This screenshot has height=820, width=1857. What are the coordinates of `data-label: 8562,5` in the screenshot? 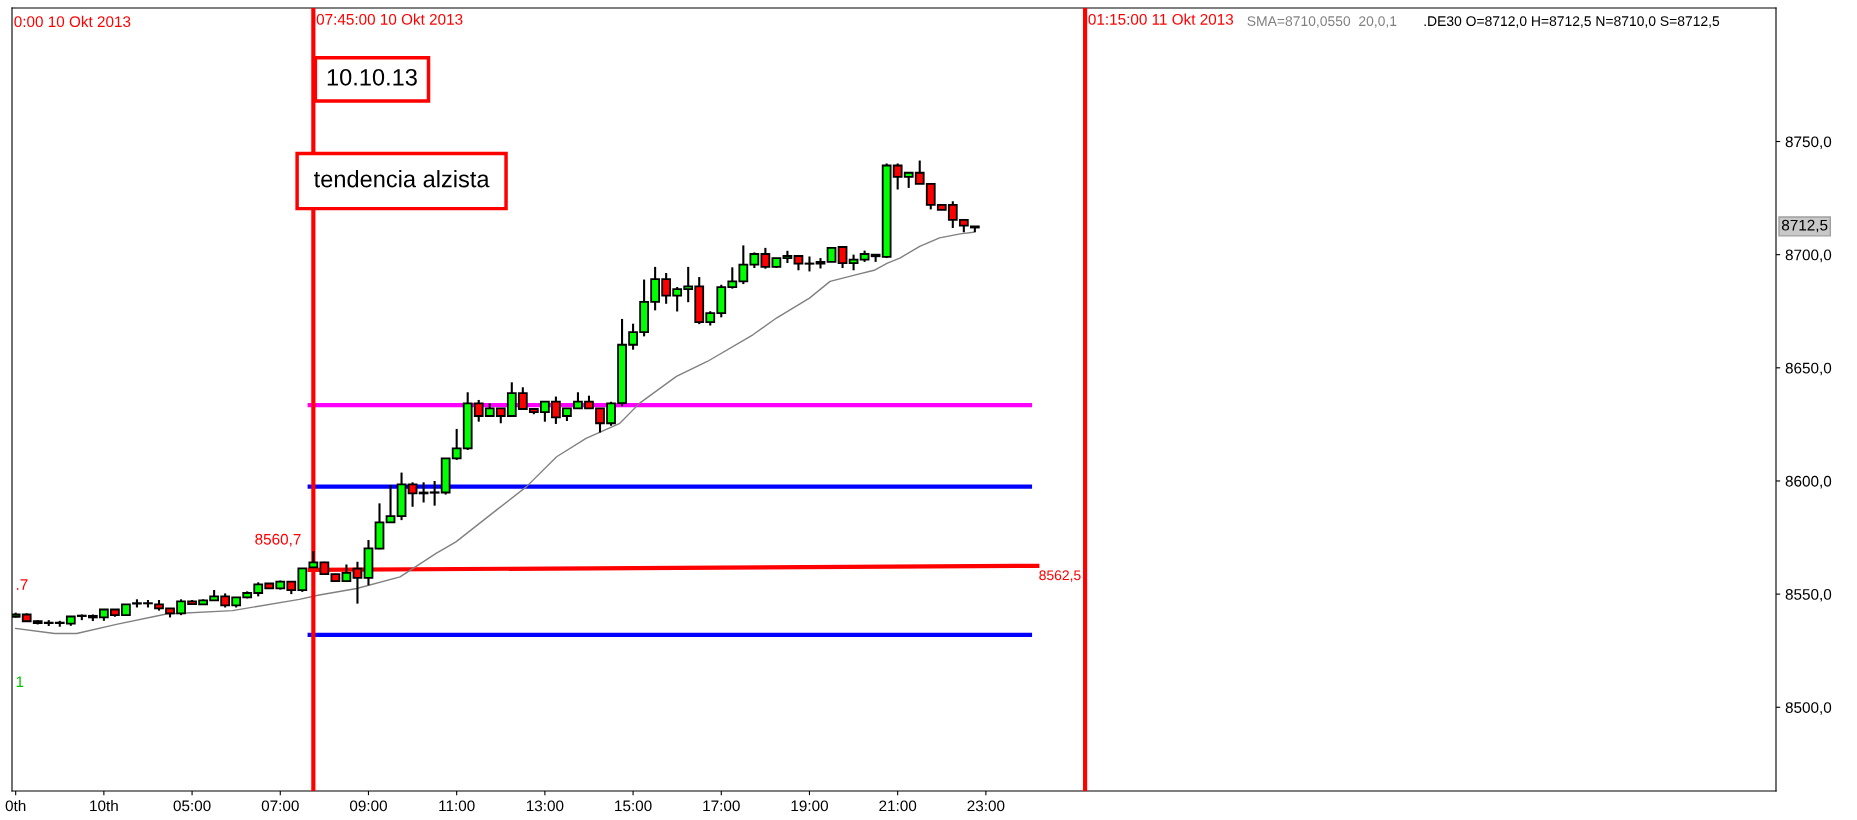 It's located at (1060, 576).